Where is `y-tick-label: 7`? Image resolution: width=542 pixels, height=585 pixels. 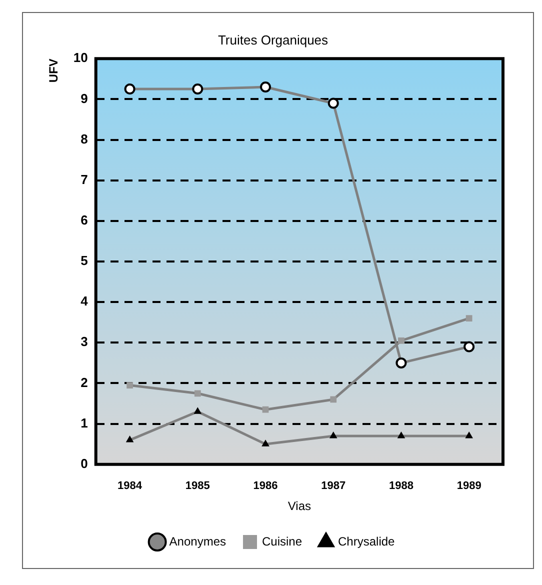
y-tick-label: 7 is located at coordinates (84, 179).